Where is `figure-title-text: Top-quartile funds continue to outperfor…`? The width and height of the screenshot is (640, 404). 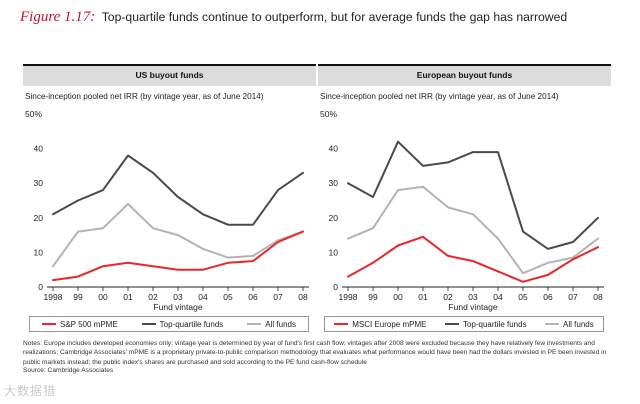 figure-title-text: Top-quartile funds continue to outperfor… is located at coordinates (334, 17).